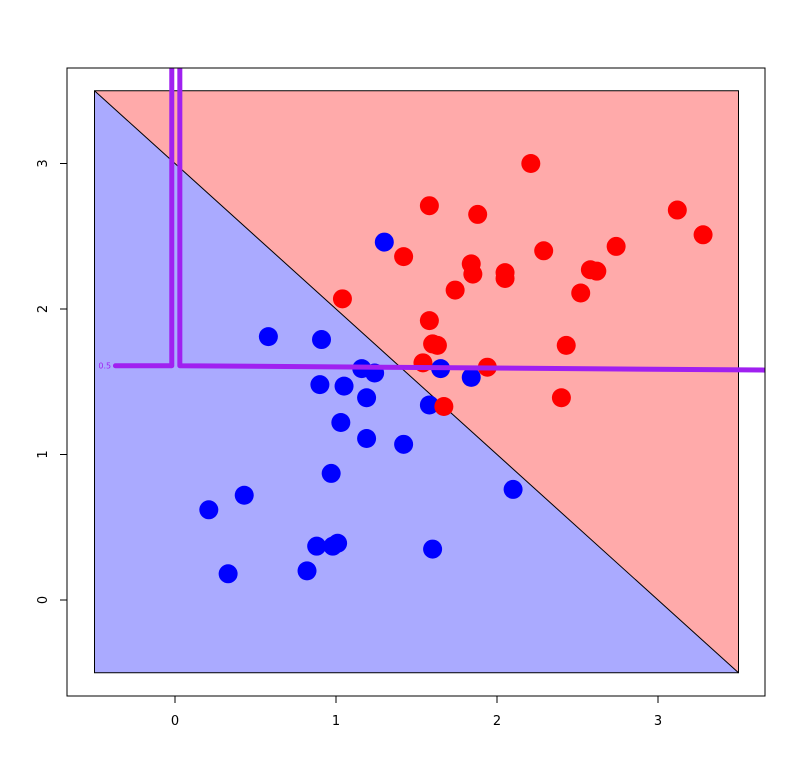  Describe the element at coordinates (104, 366) in the screenshot. I see `contour-label: 0.5` at that location.